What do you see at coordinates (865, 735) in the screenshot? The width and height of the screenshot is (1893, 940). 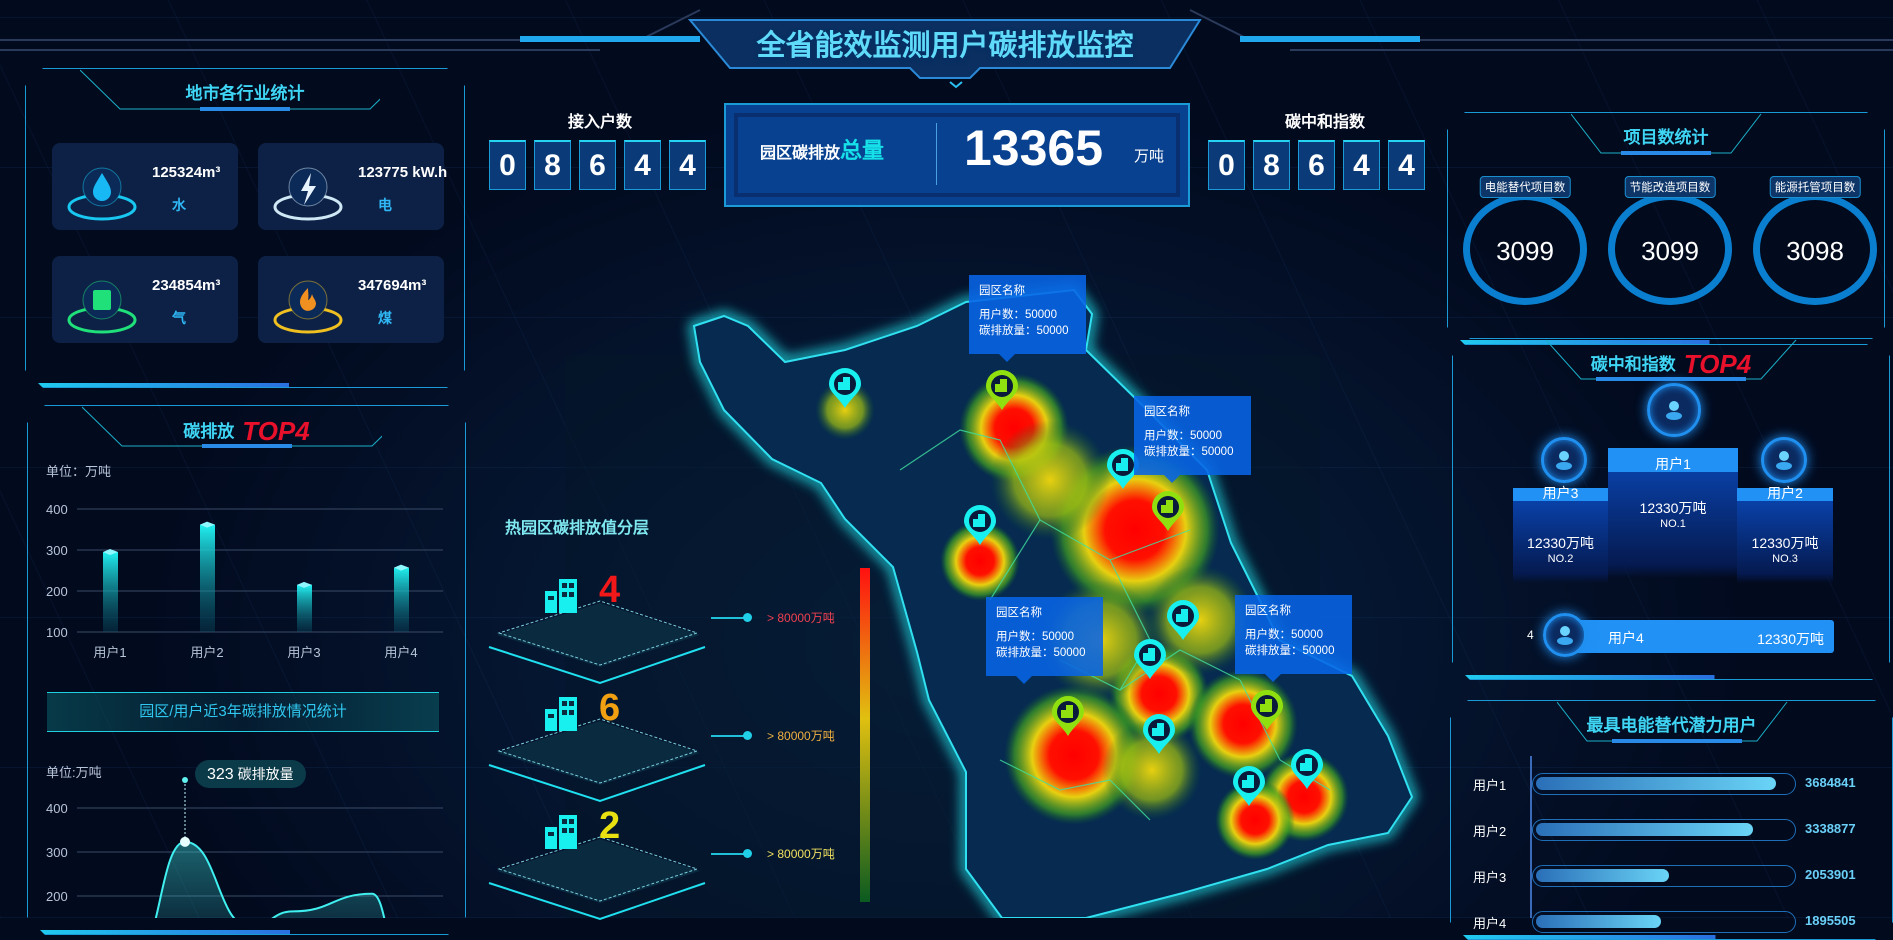 I see `color-scale-bar` at bounding box center [865, 735].